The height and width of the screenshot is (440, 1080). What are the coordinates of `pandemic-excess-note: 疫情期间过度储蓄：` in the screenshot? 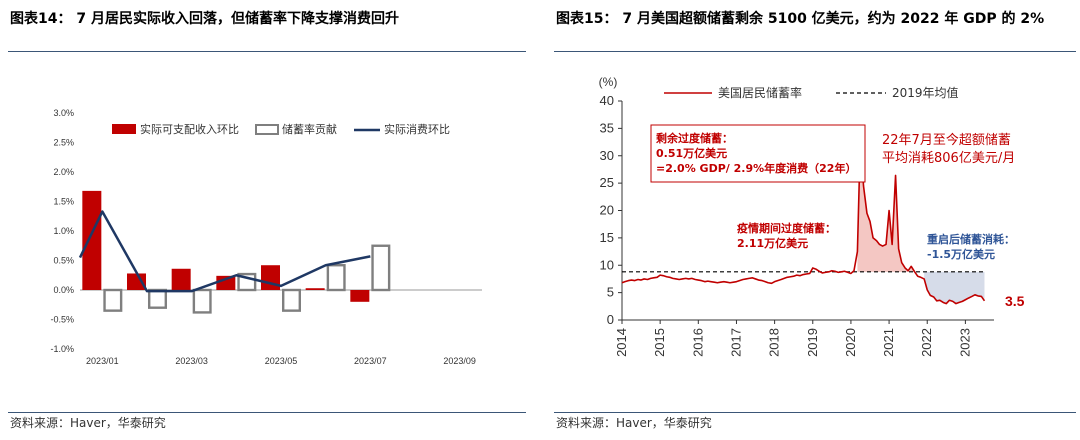 It's located at (786, 228).